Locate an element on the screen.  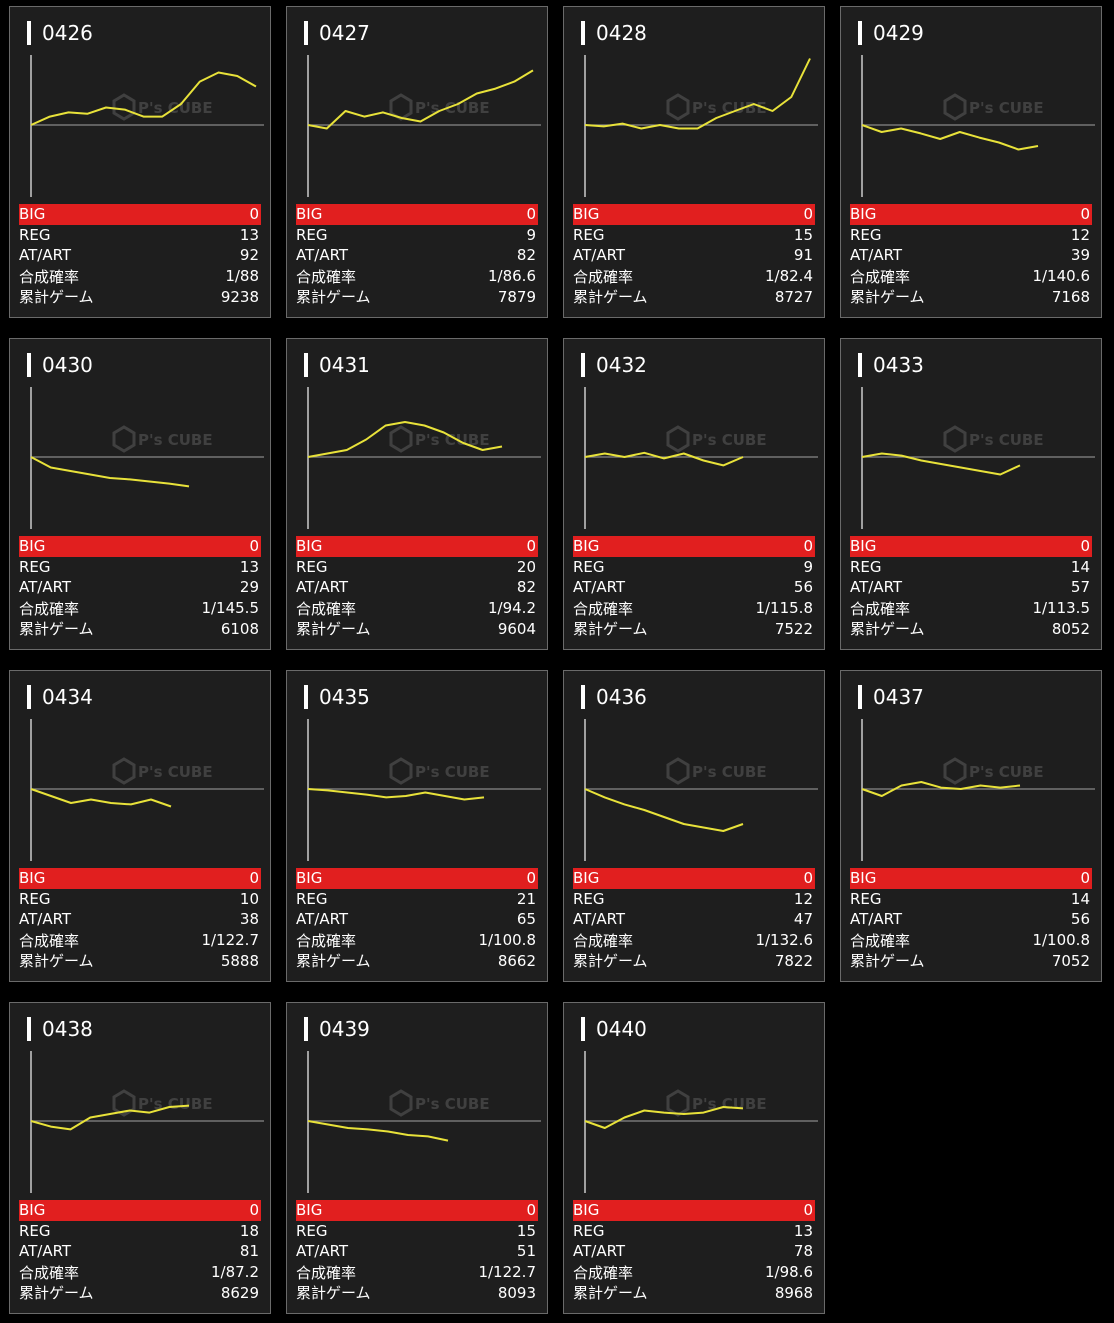
stat-value: 1/140.6 is located at coordinates (1061, 276).